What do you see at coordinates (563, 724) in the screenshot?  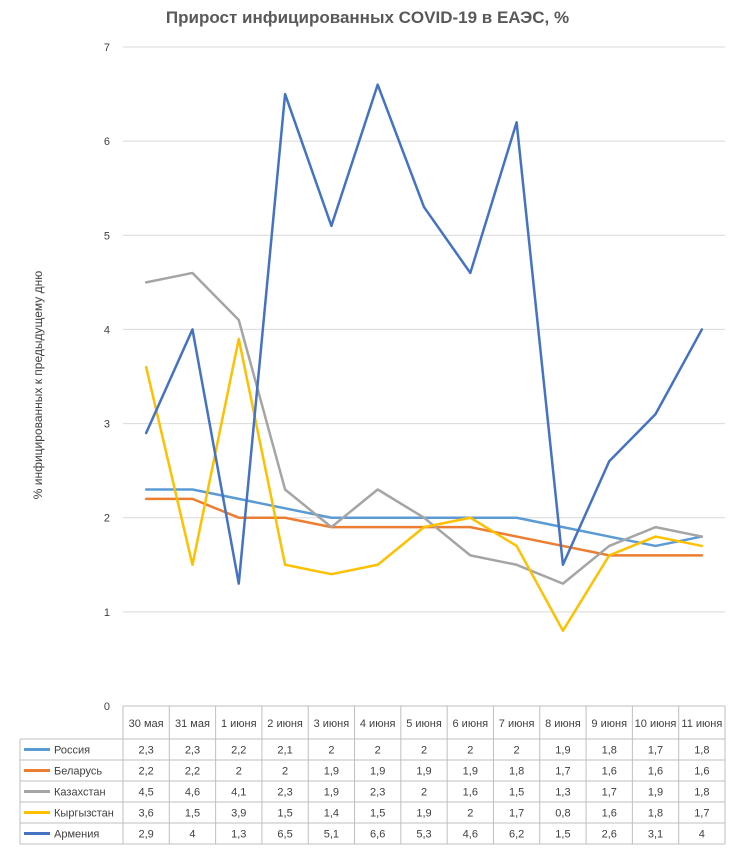 I see `x-category-label: 8 июня` at bounding box center [563, 724].